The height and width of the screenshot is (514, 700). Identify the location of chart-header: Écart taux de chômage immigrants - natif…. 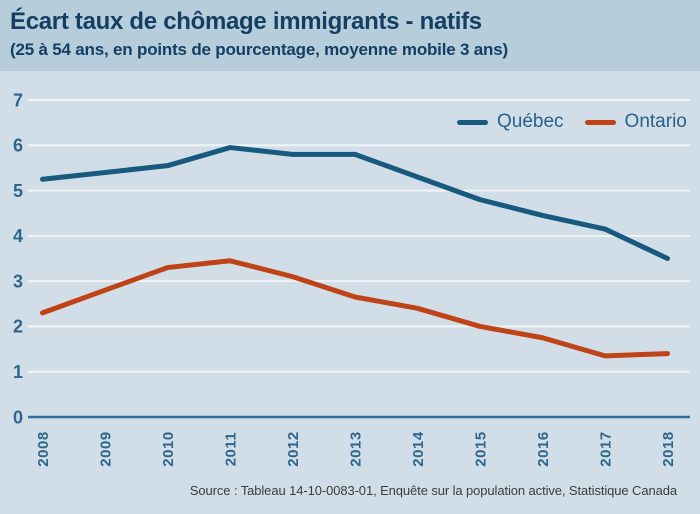
(350, 35).